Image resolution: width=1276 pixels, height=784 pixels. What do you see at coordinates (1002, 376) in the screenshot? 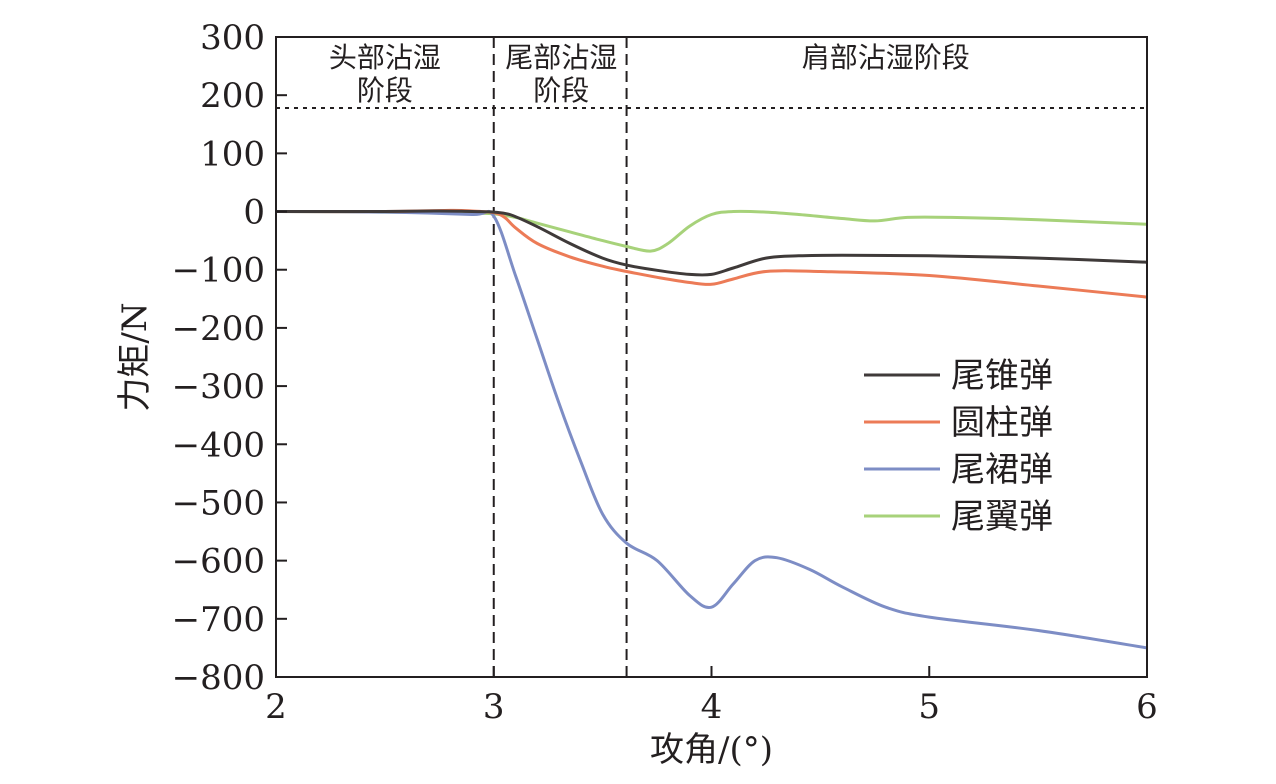
I see `legend-label-1: 尾锥弹` at bounding box center [1002, 376].